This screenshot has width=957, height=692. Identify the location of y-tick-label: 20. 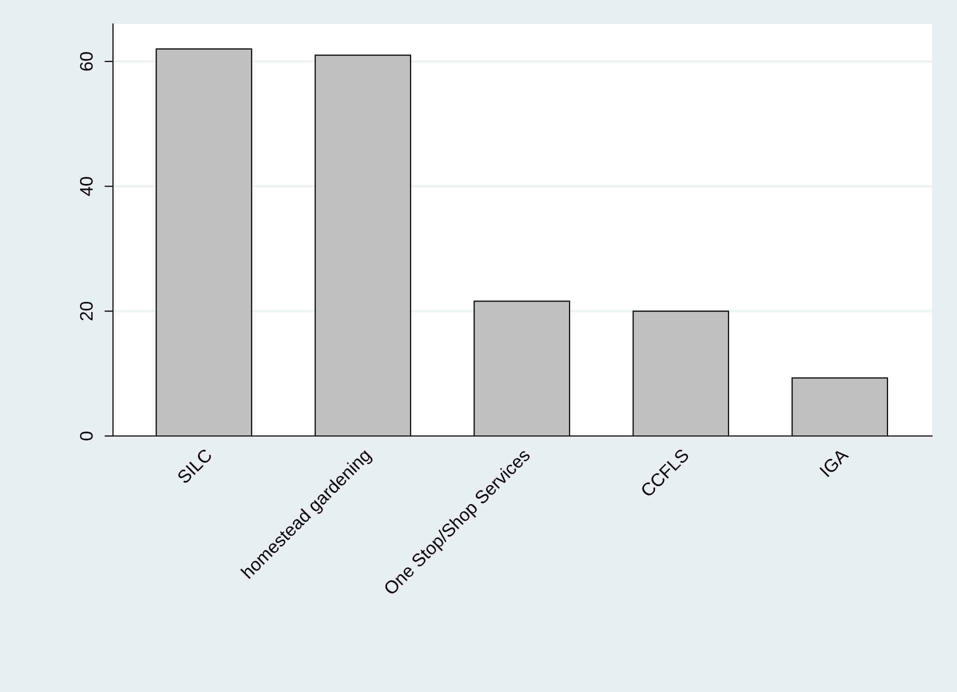
(86, 311).